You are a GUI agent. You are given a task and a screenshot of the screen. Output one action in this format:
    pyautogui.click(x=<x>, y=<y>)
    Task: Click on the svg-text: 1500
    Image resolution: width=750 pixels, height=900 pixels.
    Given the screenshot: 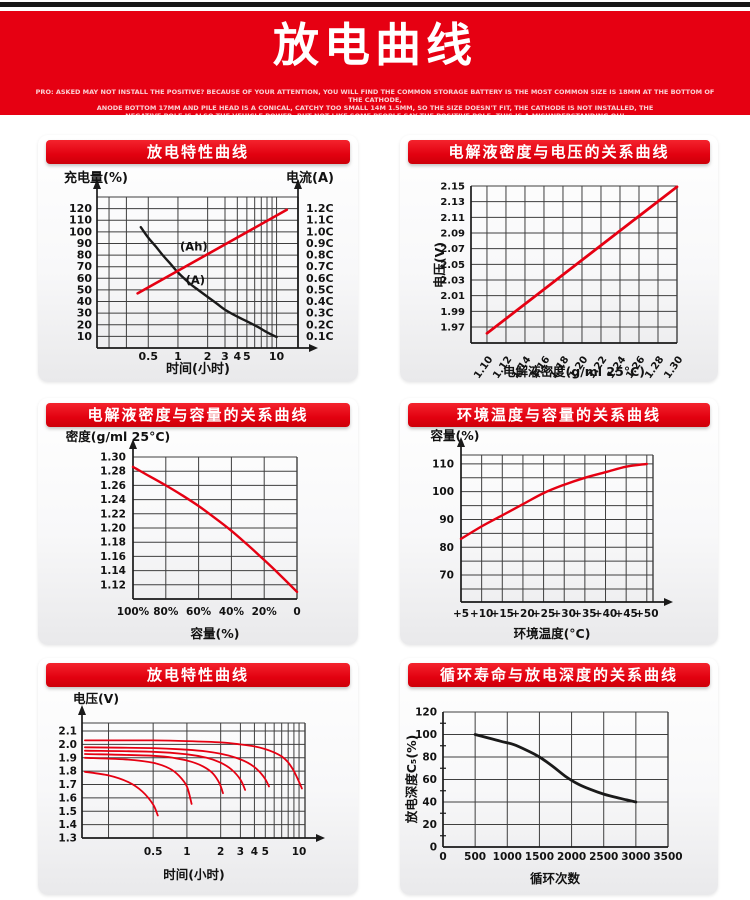 What is the action you would take?
    pyautogui.click(x=539, y=857)
    